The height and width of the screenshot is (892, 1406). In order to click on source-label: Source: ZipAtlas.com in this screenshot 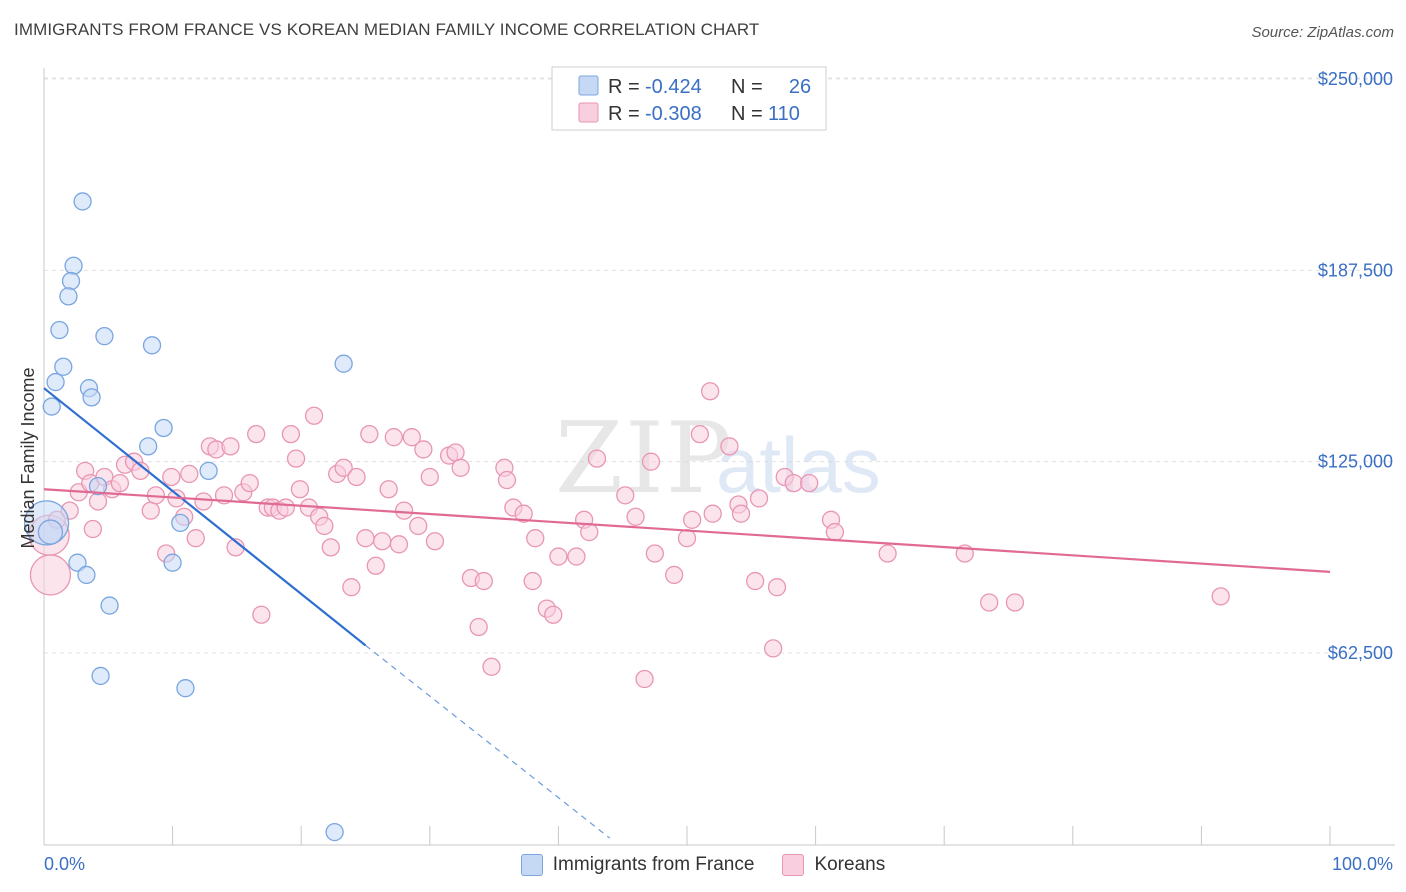, I will do `click(1322, 32)`.